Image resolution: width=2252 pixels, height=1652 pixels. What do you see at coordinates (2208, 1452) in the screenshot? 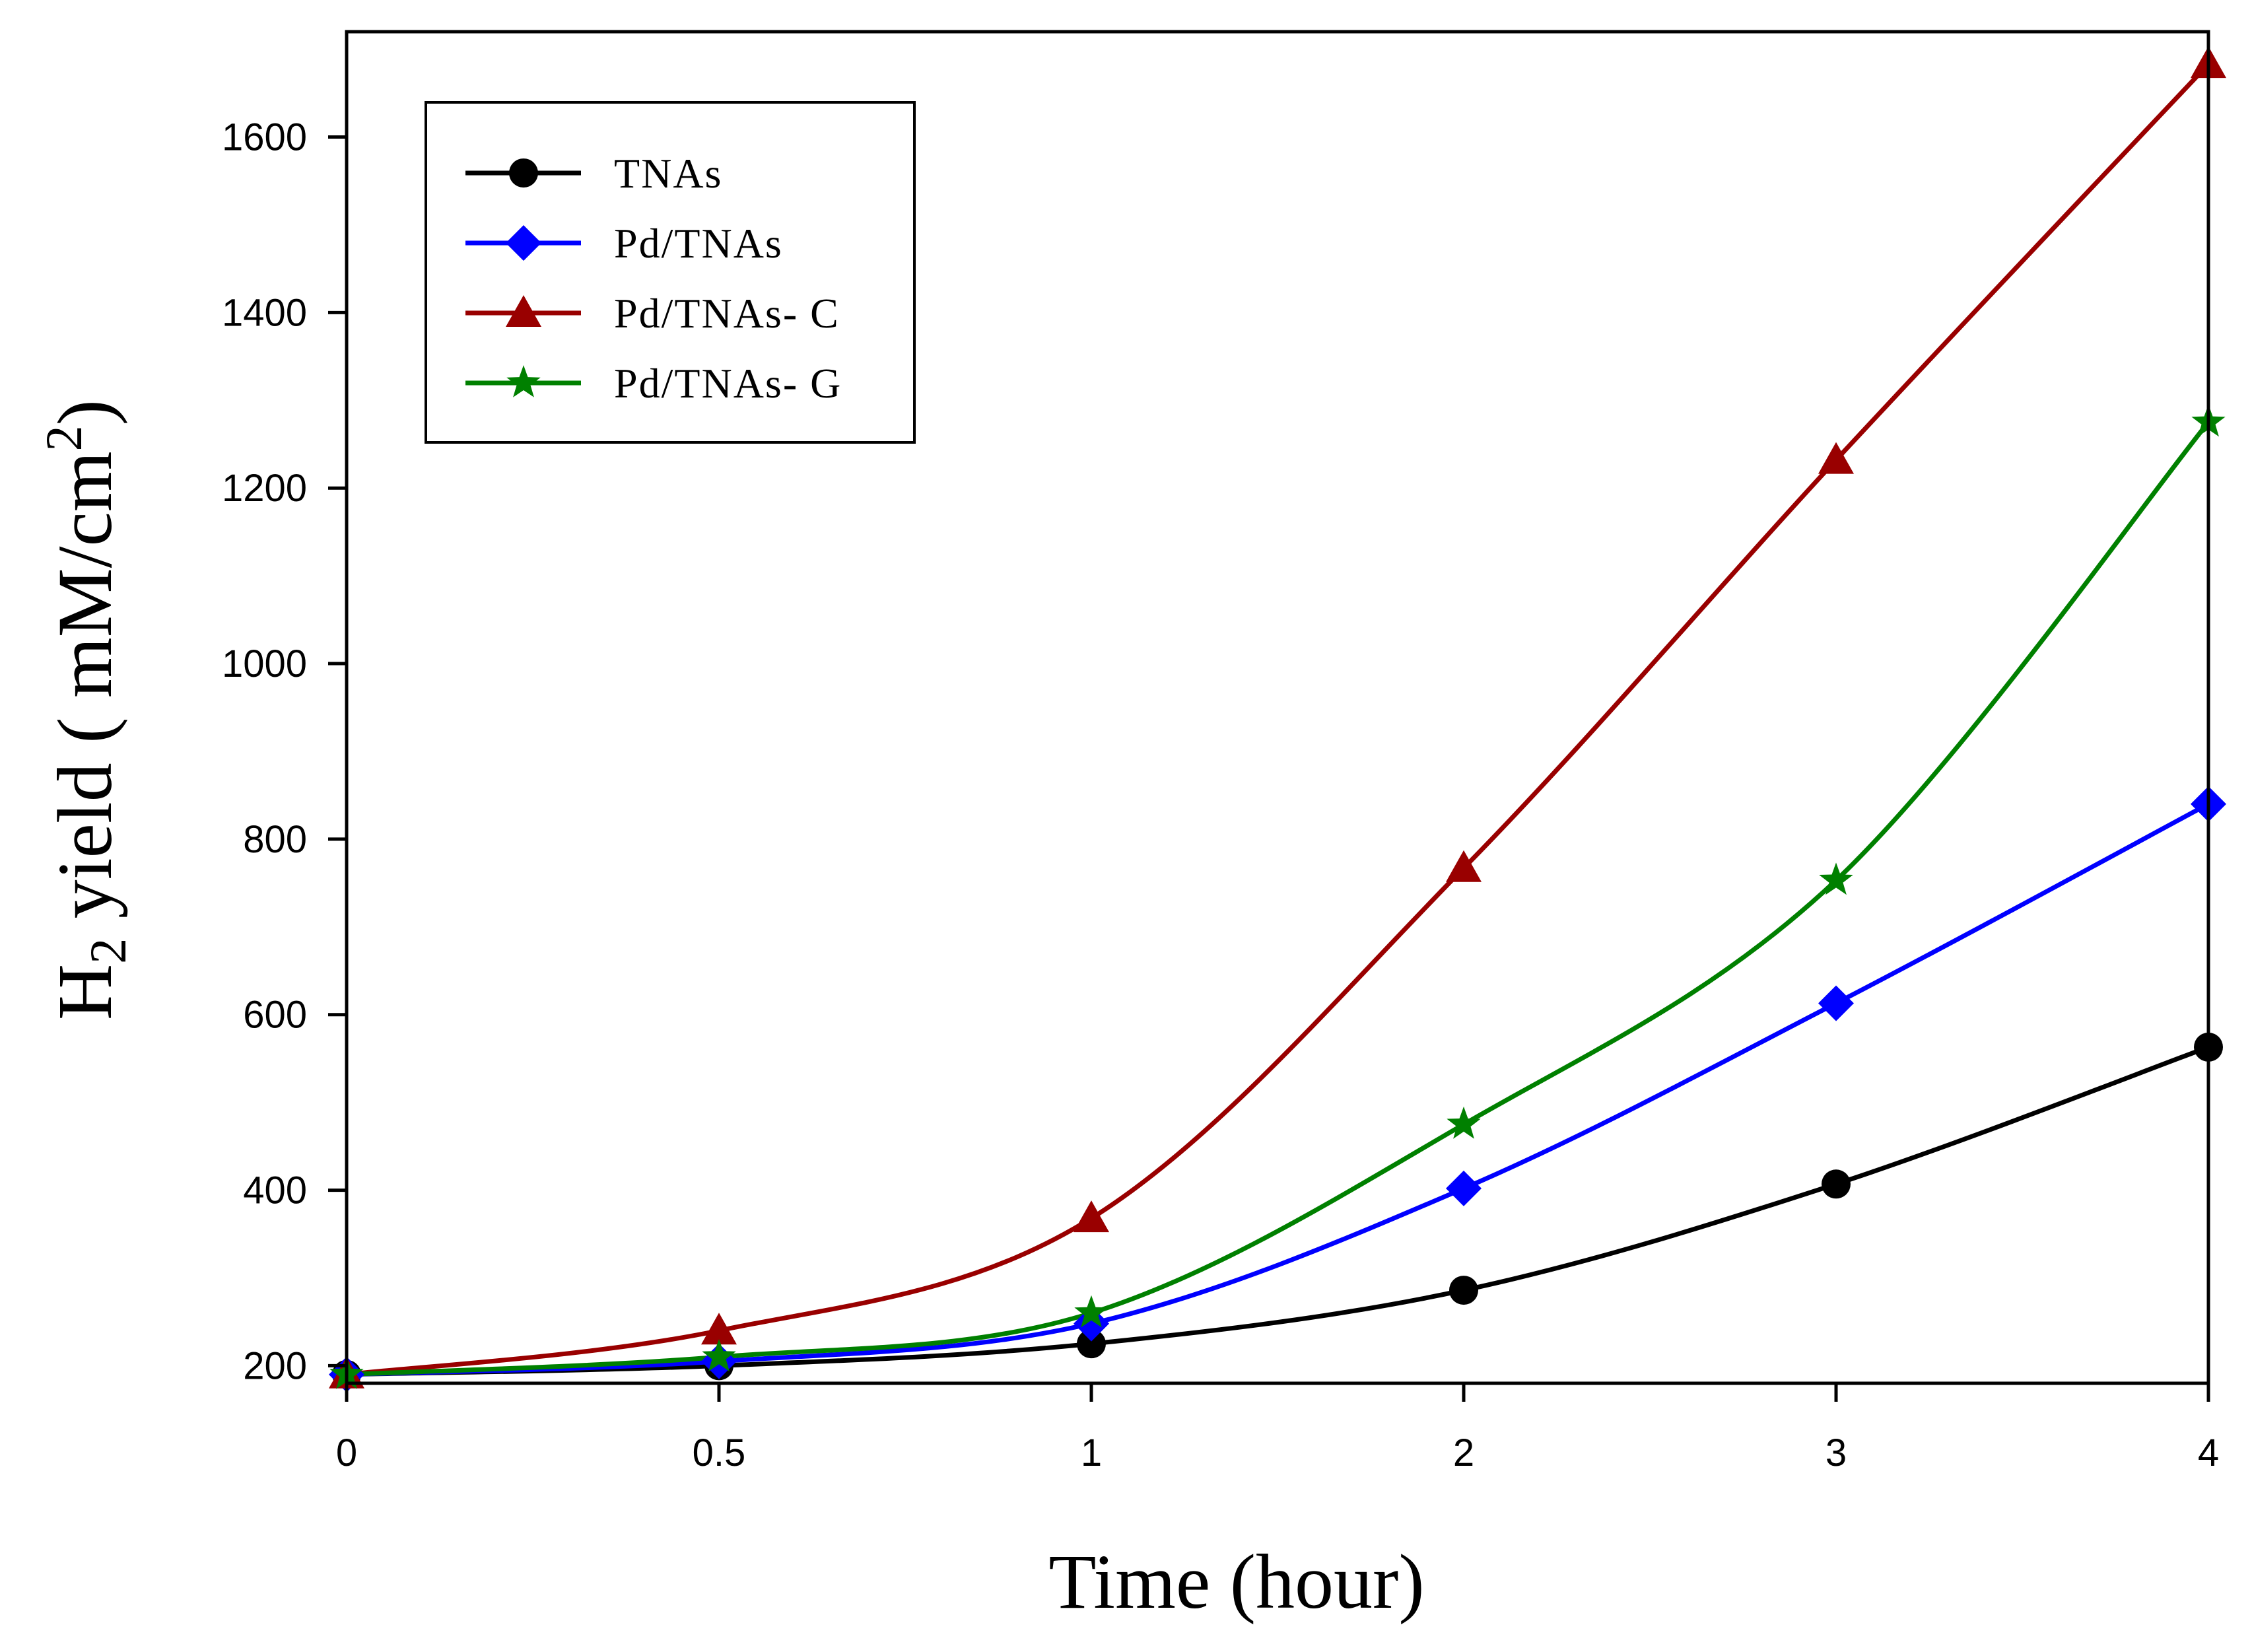
I see `x-tick-label: 4` at bounding box center [2208, 1452].